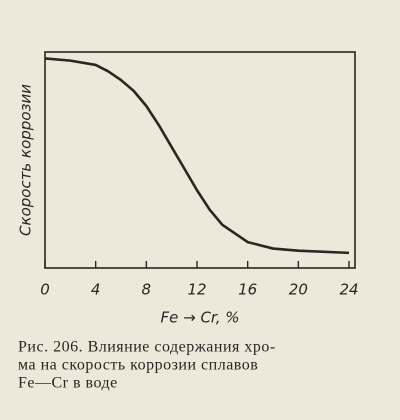  Describe the element at coordinates (348, 290) in the screenshot. I see `x-tick-label: 24` at that location.